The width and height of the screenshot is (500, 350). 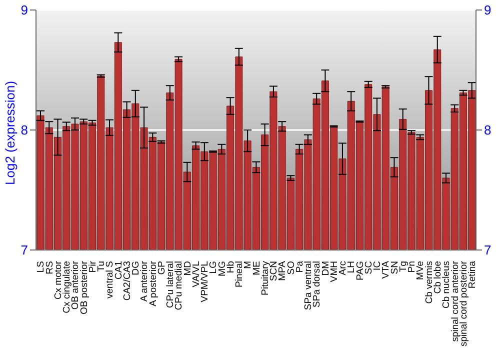 I want to click on x-tick-label: DG, so click(x=136, y=268).